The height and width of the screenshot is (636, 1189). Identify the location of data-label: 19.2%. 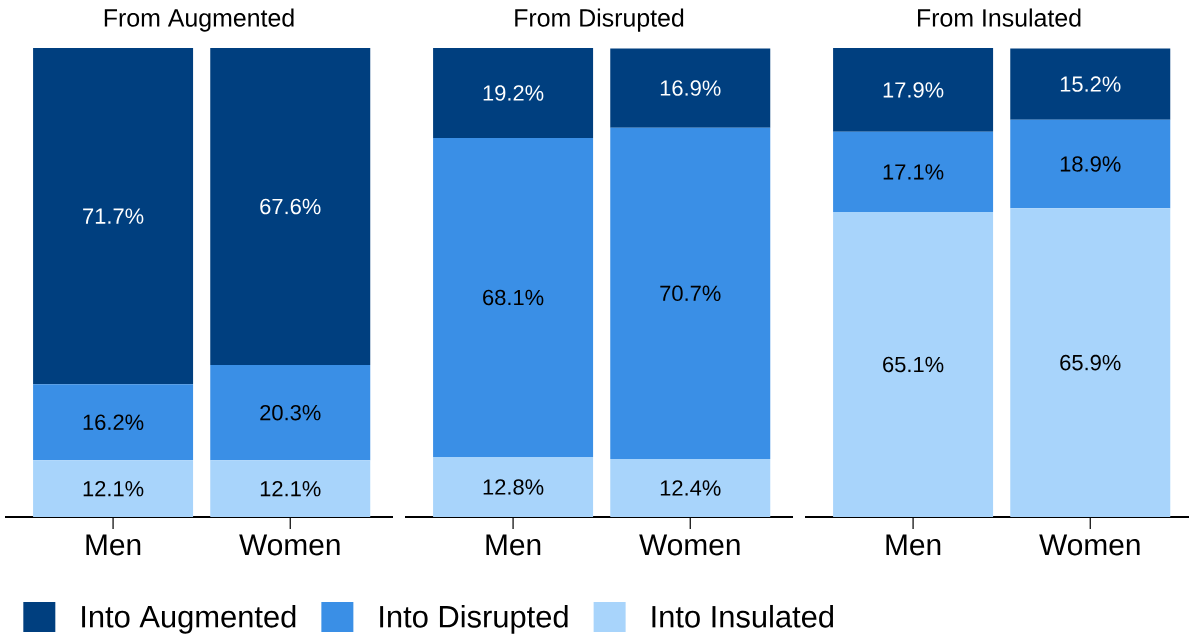
(513, 93).